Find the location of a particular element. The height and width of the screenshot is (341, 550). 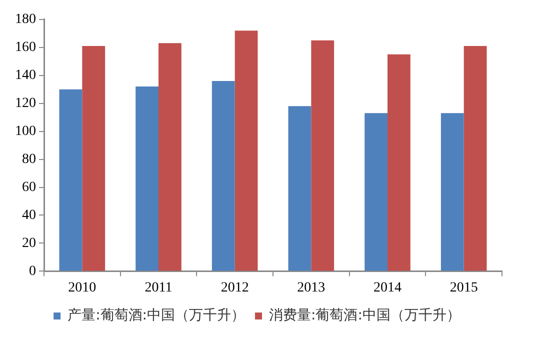

x-tick-label: 2013 is located at coordinates (311, 288).